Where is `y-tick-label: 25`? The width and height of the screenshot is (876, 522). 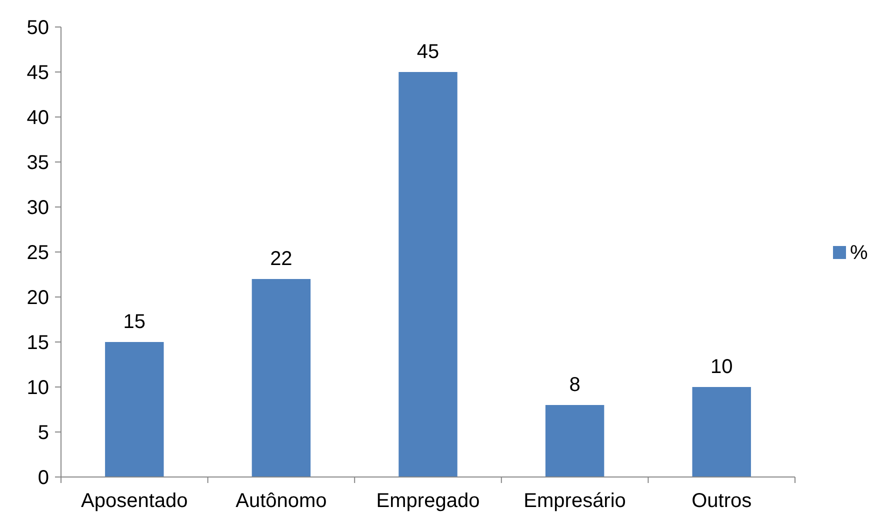
y-tick-label: 25 is located at coordinates (37, 253).